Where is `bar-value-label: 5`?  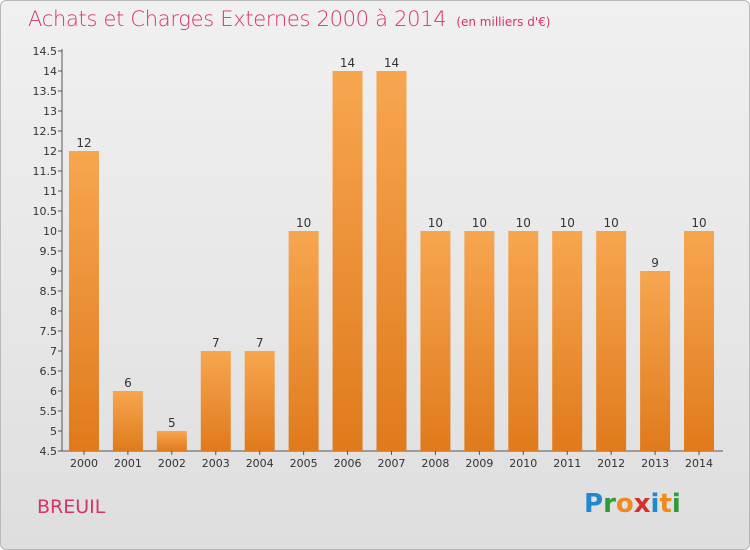 bar-value-label: 5 is located at coordinates (172, 423).